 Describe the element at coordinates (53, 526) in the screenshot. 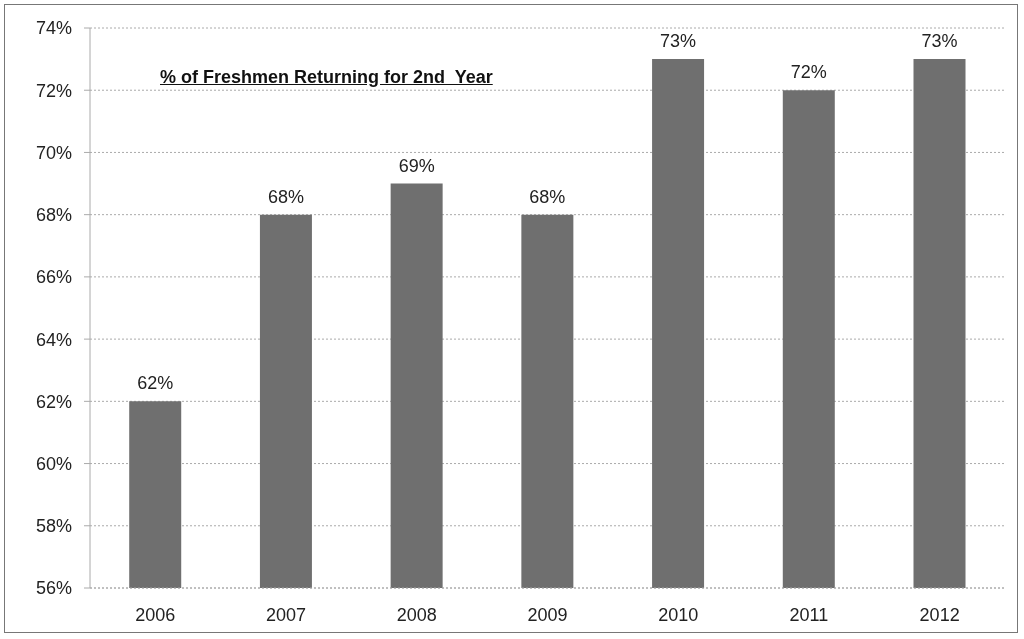

I see `y-tick-label: 58%` at that location.